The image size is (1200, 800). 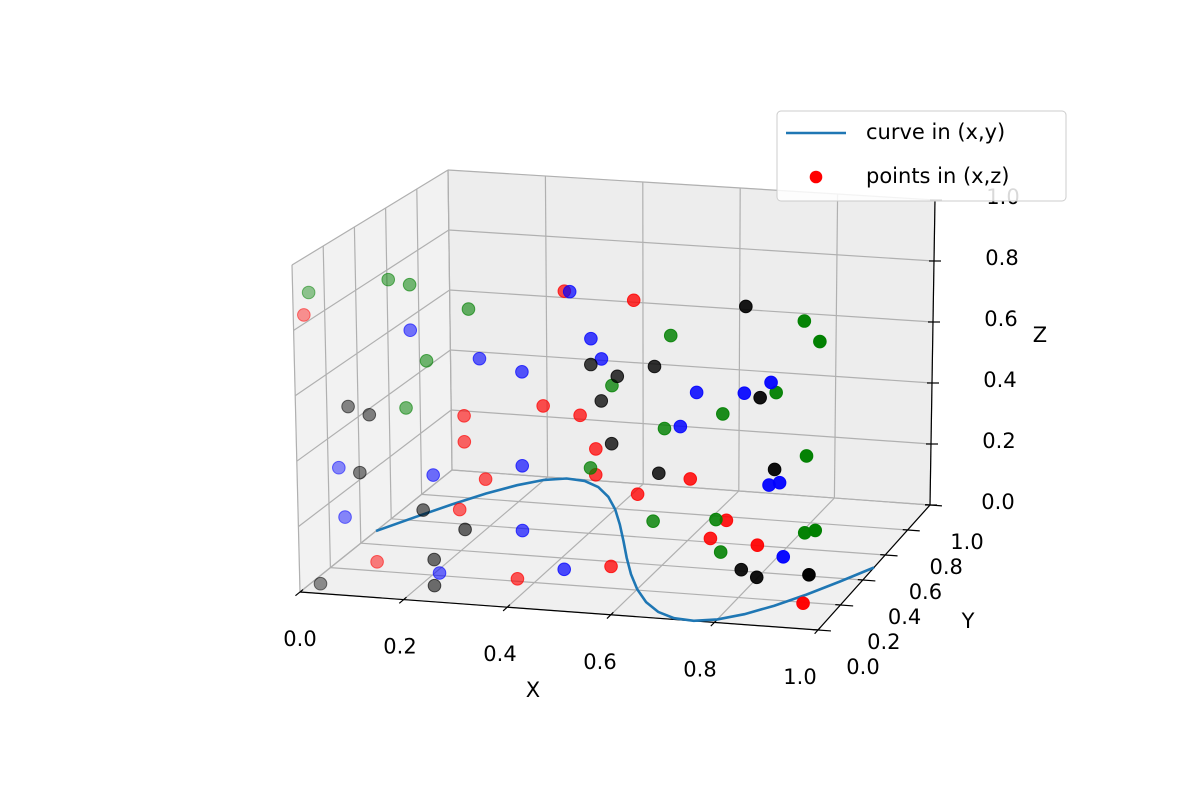 I want to click on legend-marker, so click(x=816, y=177).